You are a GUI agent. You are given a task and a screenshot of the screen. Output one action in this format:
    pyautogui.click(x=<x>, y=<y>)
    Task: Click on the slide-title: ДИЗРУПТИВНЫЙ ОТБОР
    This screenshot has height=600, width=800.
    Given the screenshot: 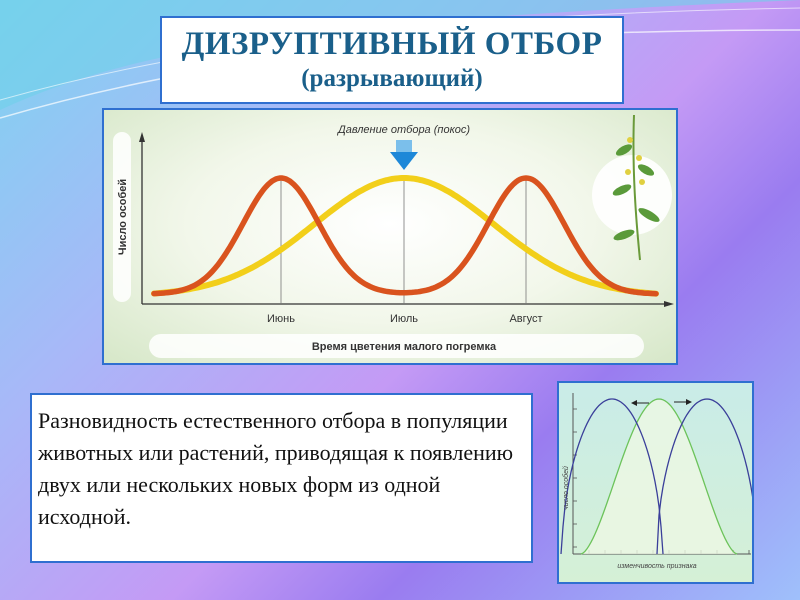 What is the action you would take?
    pyautogui.click(x=392, y=44)
    